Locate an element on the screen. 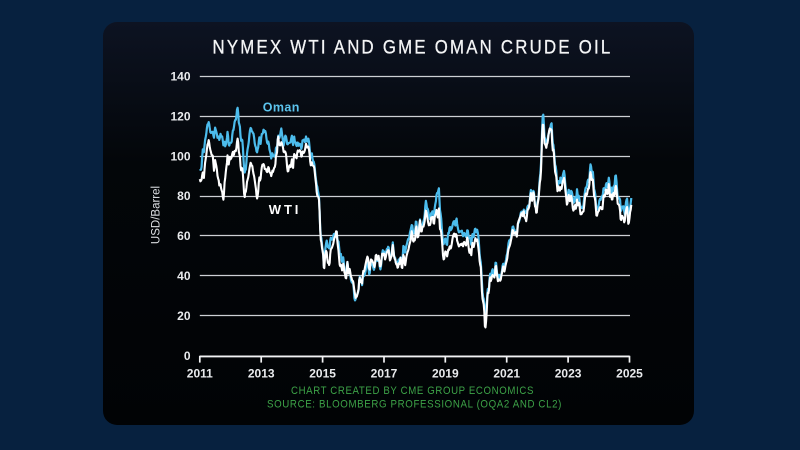 The width and height of the screenshot is (800, 450). svg-text: 60 is located at coordinates (184, 236).